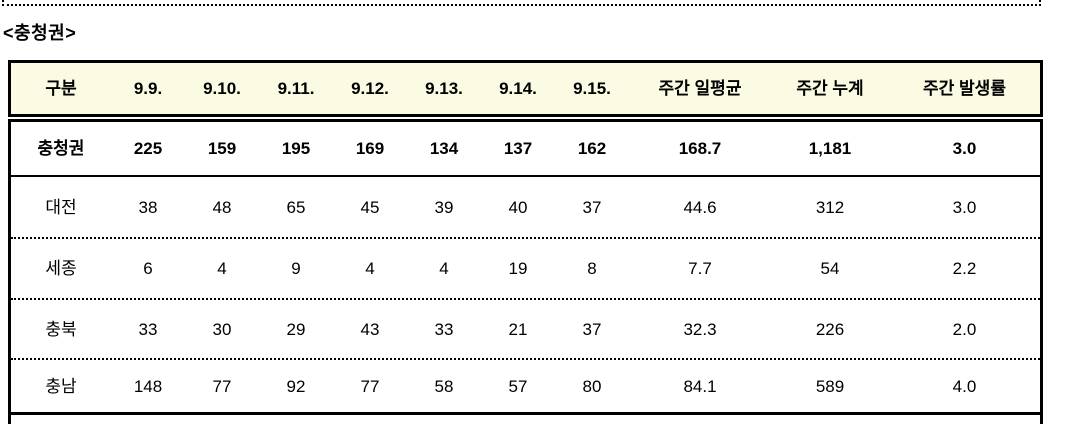 The width and height of the screenshot is (1080, 424). I want to click on column-header-date-5: 9.13., so click(444, 88).